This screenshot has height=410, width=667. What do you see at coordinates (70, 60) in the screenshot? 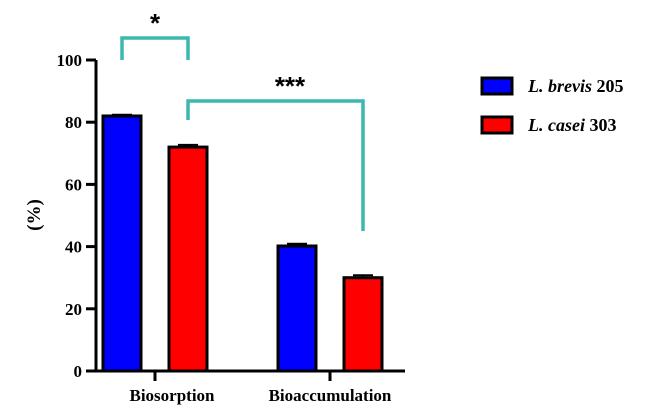
I see `y-tick-label: 100` at bounding box center [70, 60].